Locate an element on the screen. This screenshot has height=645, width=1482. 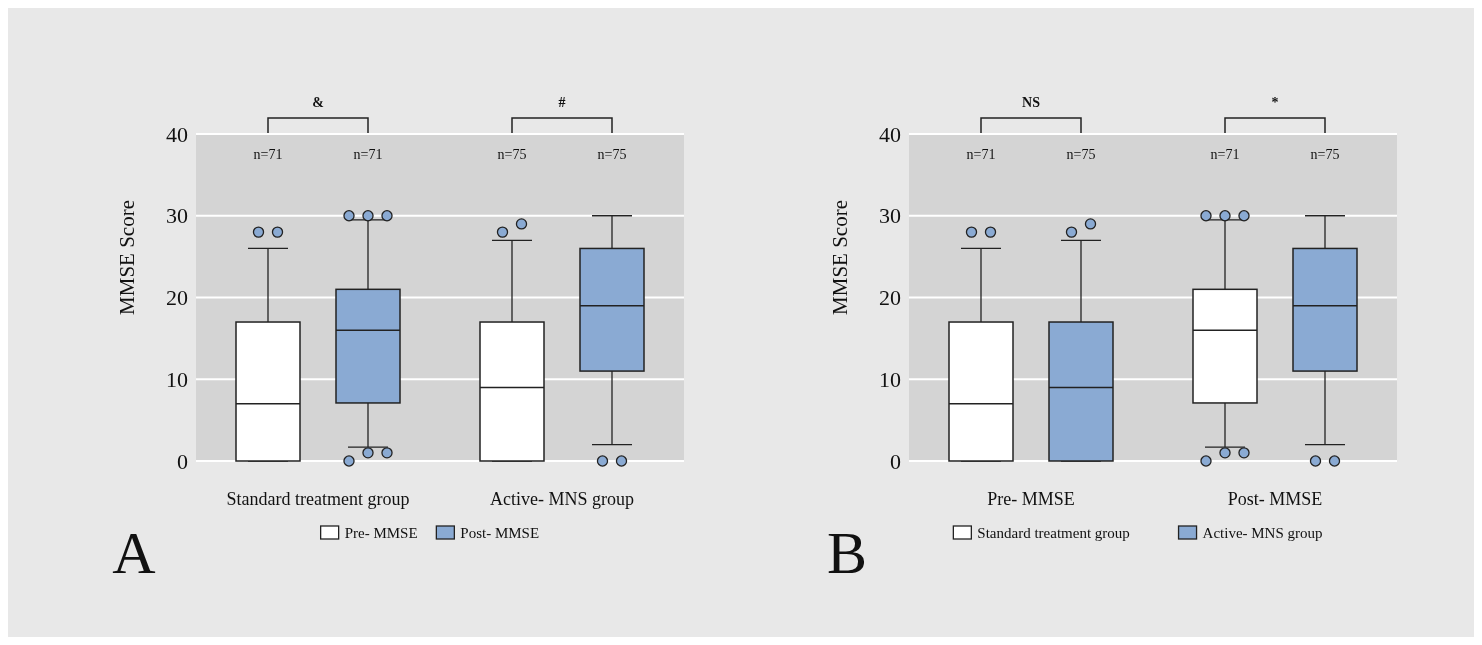
text: B is located at coordinates (847, 553).